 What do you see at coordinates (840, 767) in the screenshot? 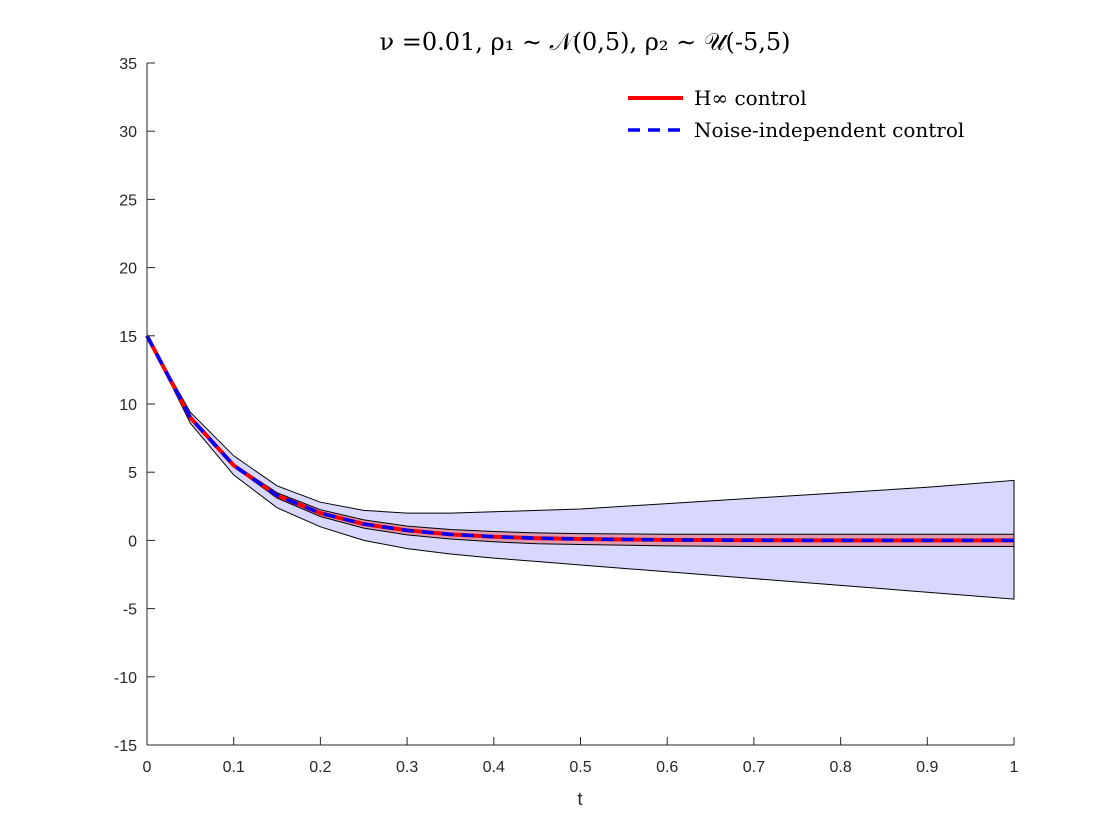
I see `x-tick-label: 0.8` at bounding box center [840, 767].